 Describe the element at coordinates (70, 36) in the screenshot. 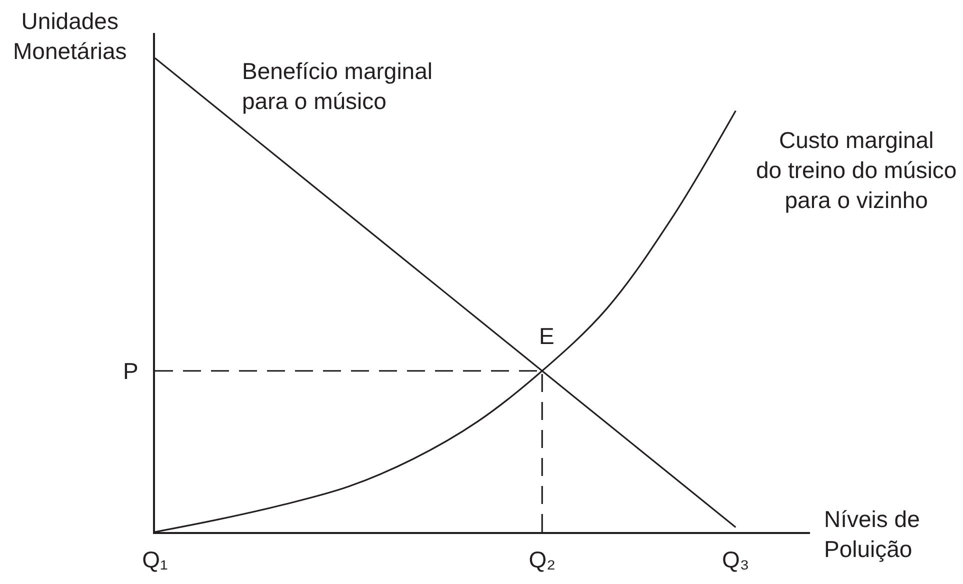

I see `y-axis-title: Unidades Monetárias` at that location.